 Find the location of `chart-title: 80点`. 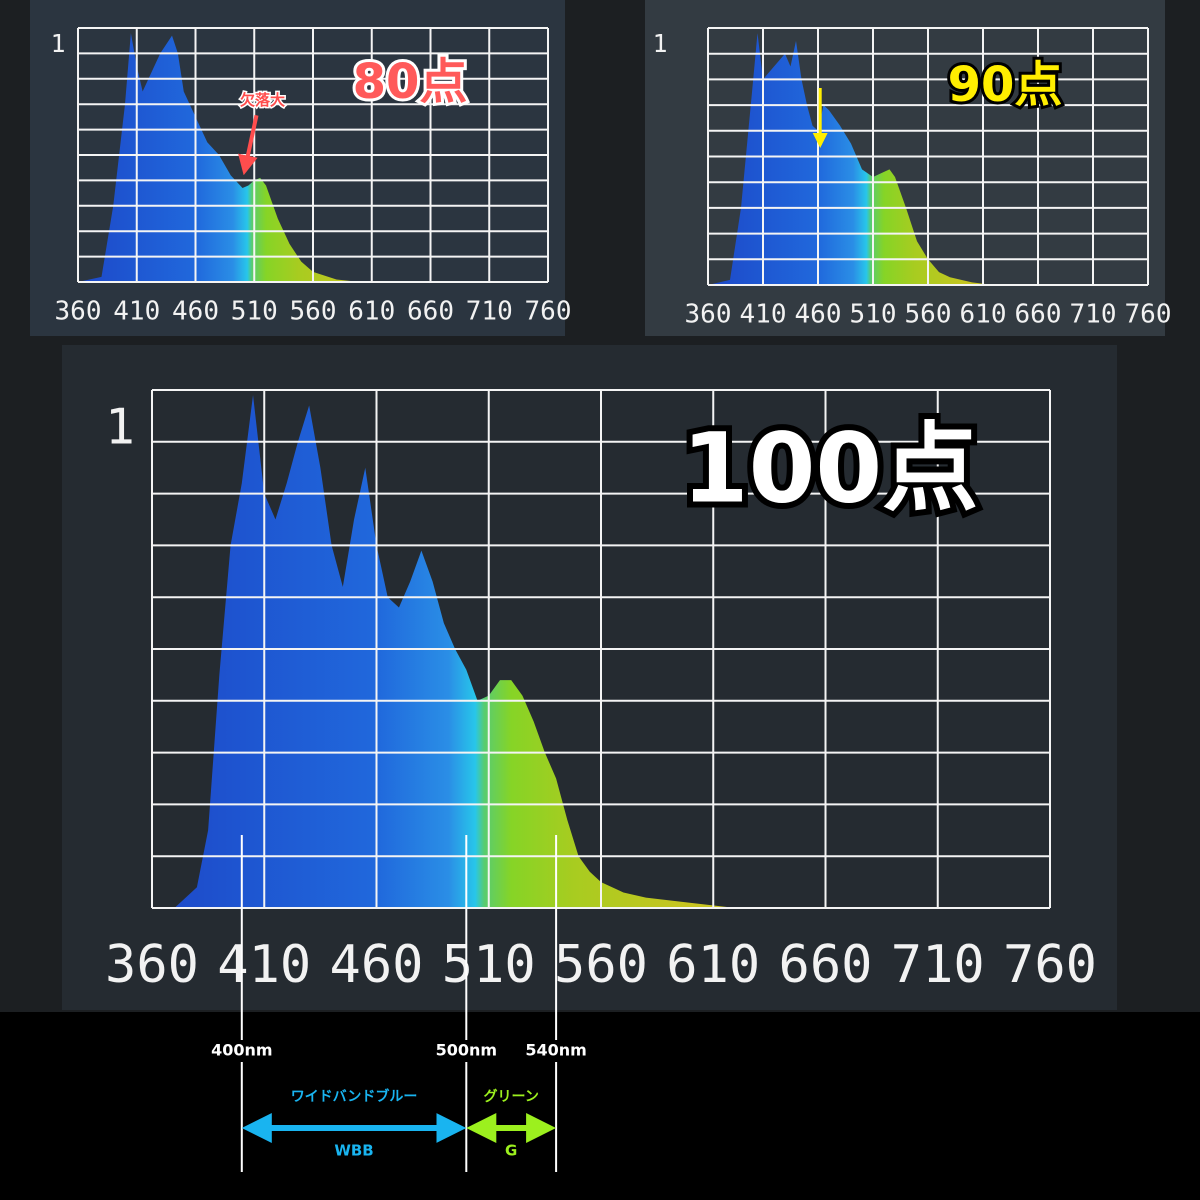

chart-title: 80点 is located at coordinates (410, 82).